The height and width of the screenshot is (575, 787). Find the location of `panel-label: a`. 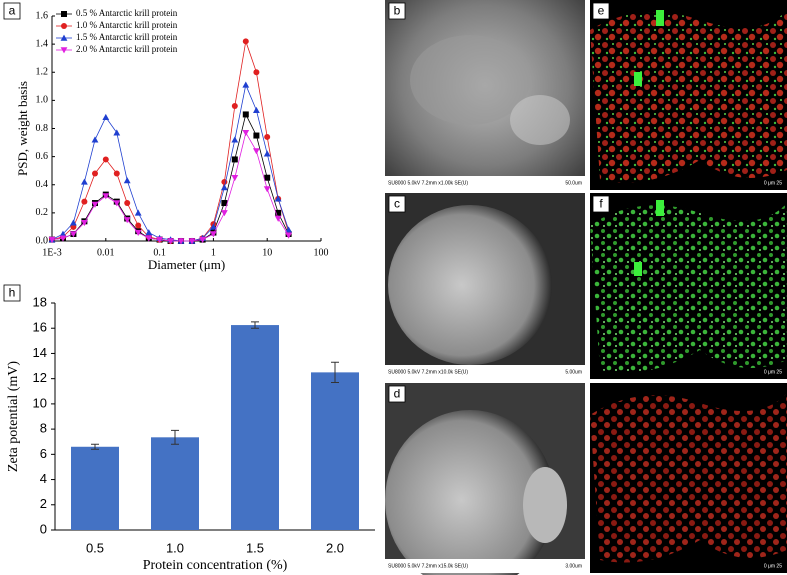

panel-label: a is located at coordinates (12, 11).